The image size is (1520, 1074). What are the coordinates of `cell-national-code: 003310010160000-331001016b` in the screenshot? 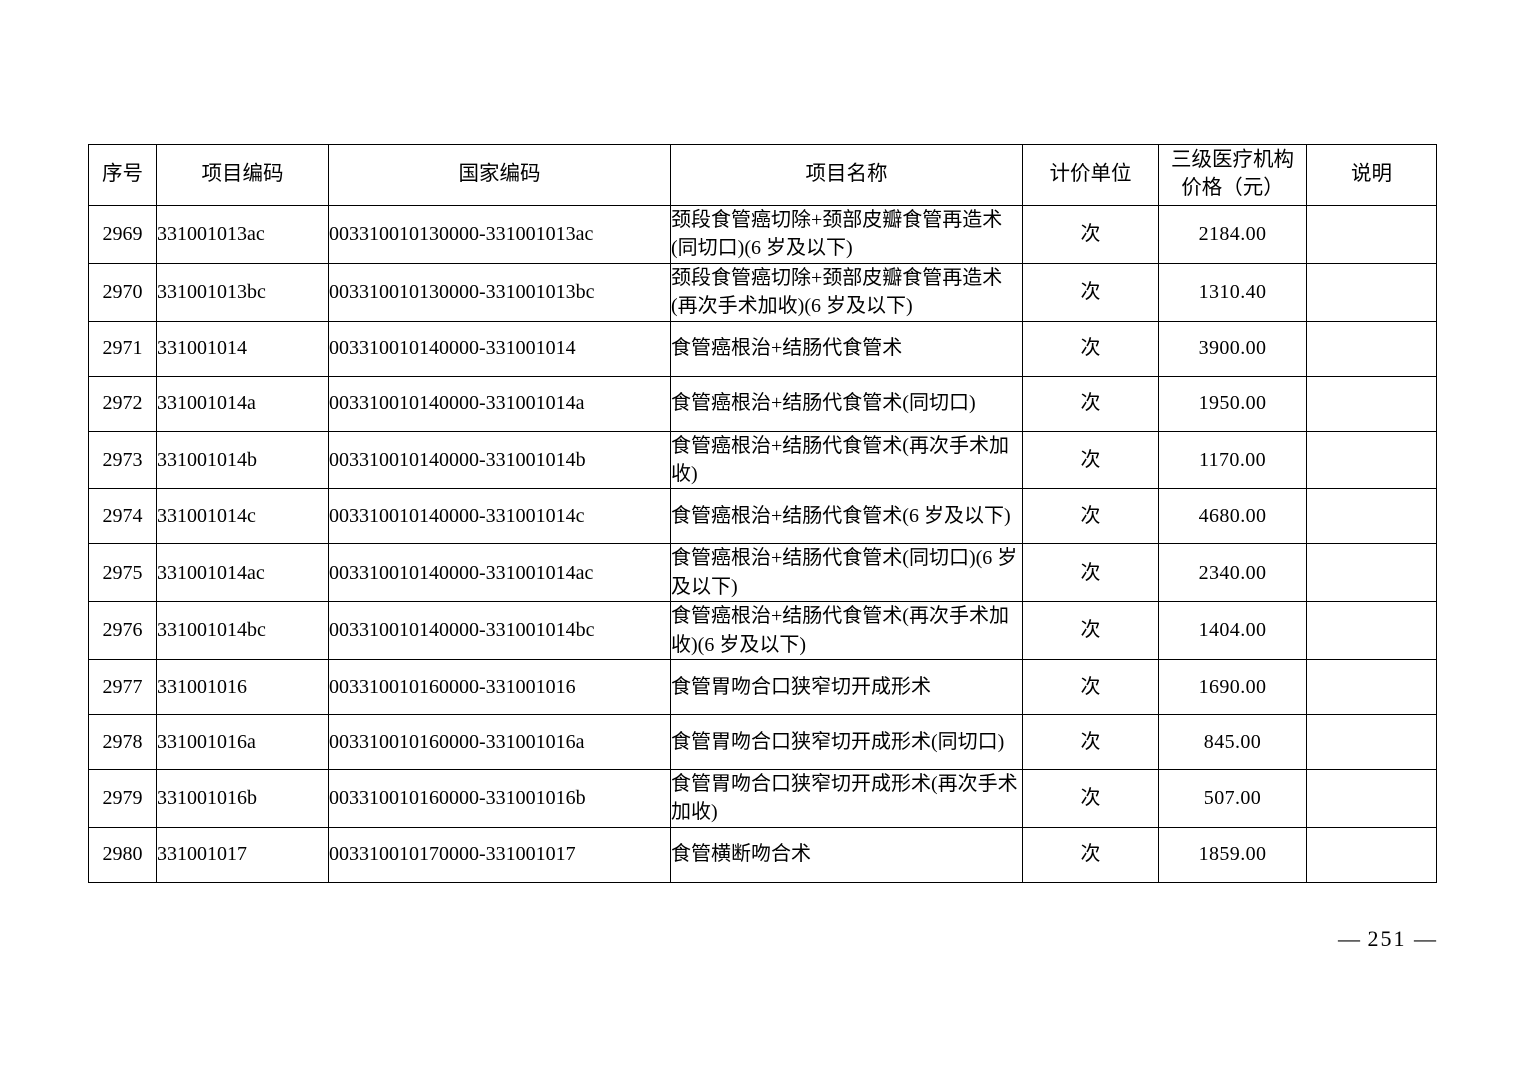 It's located at (499, 798).